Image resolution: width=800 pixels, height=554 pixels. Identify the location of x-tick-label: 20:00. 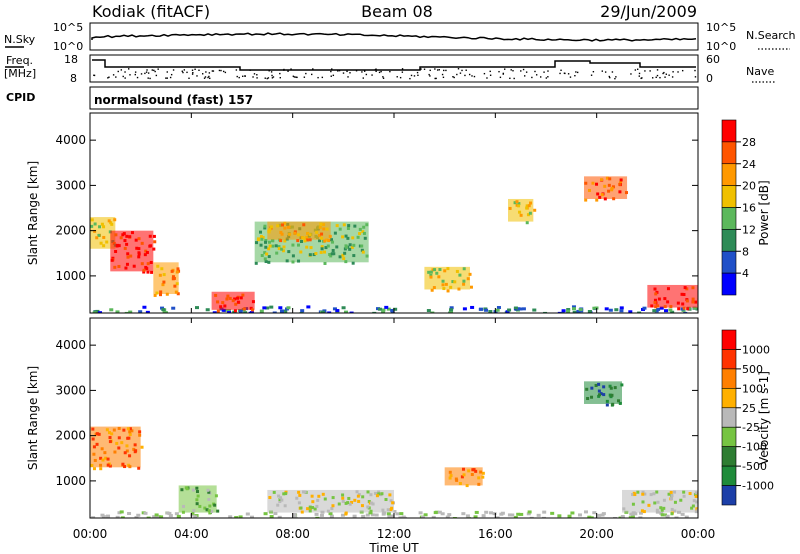
(596, 534).